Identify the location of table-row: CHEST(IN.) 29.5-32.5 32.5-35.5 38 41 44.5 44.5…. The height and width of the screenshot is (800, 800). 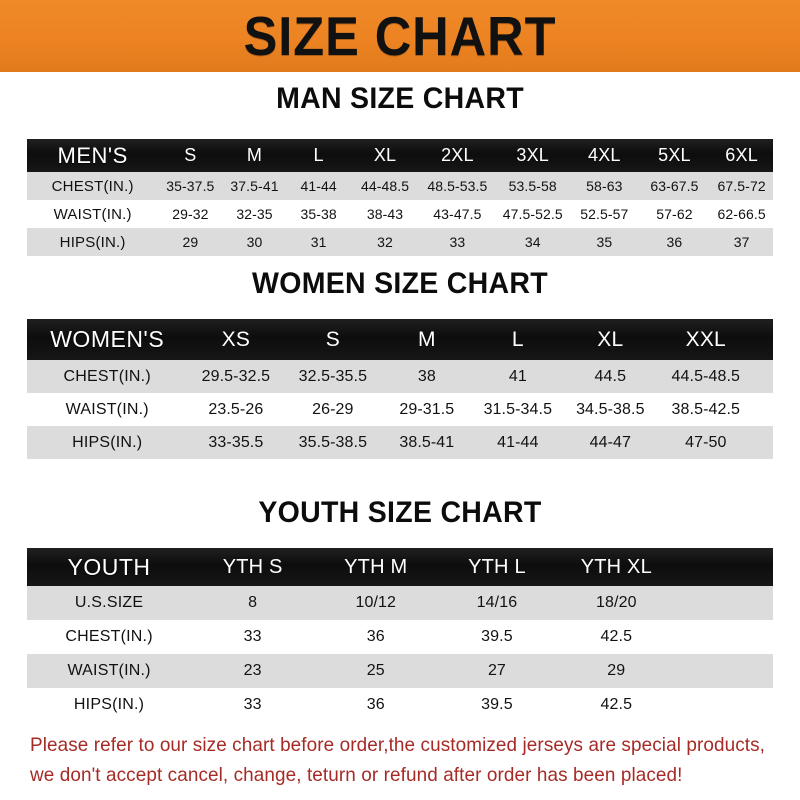
(400, 376).